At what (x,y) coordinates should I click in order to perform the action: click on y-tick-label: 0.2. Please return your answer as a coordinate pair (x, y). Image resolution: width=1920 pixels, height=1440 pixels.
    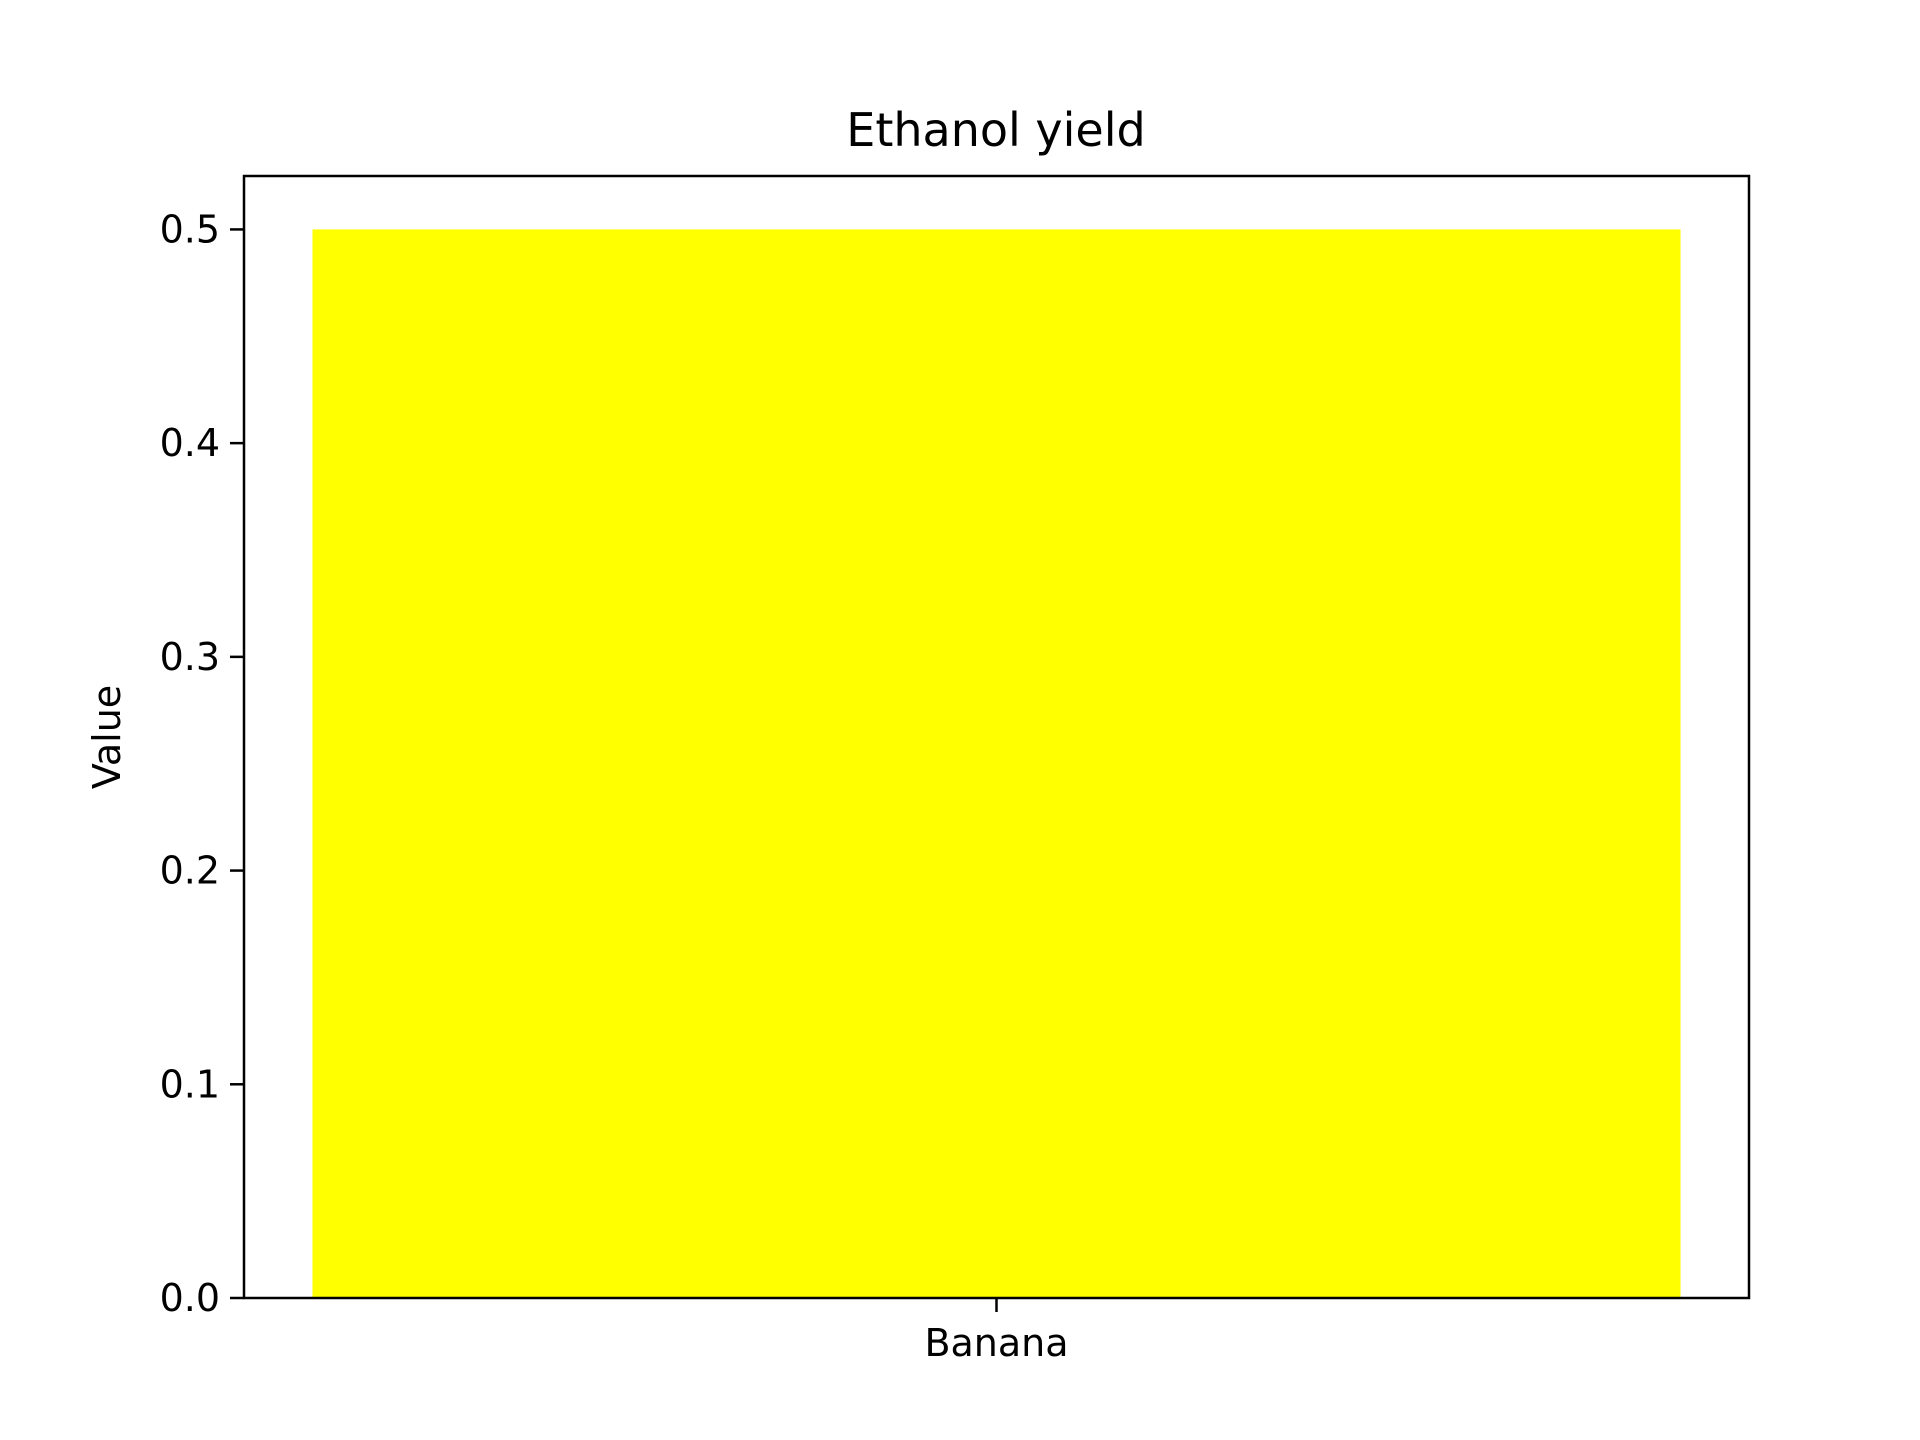
    Looking at the image, I should click on (190, 871).